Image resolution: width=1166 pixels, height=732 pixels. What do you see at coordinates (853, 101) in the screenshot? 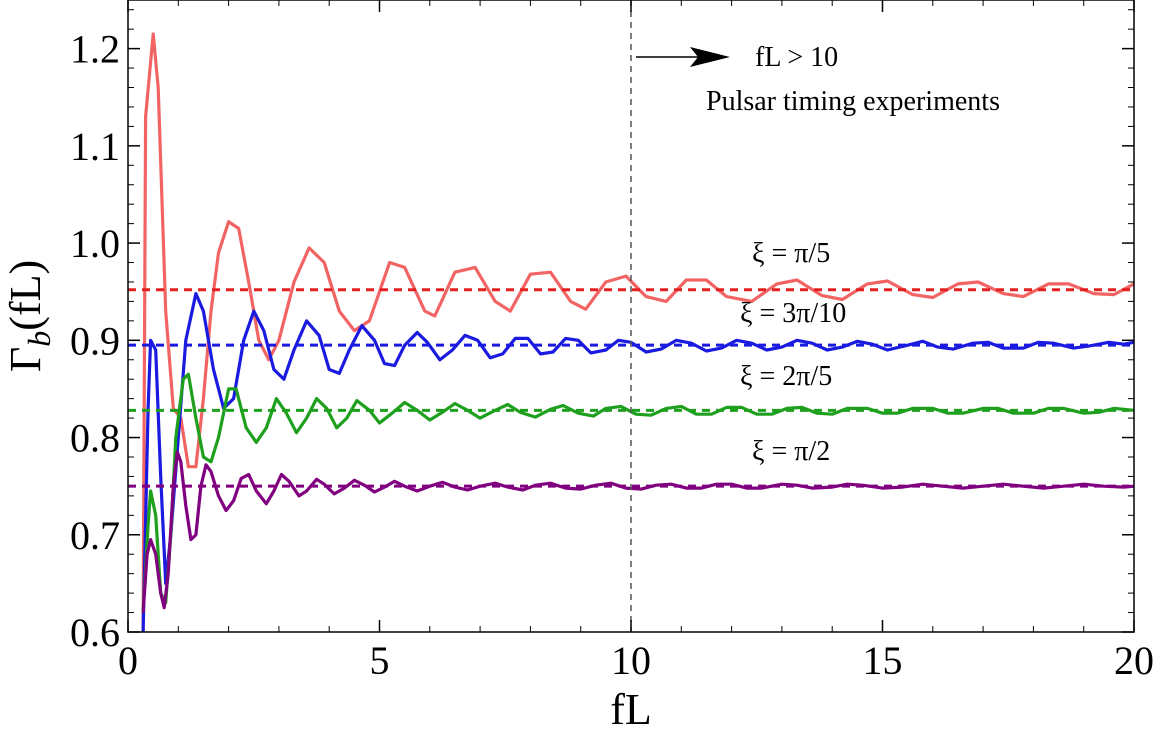
I see `annotation-region-text: Pulsar timing experiments` at bounding box center [853, 101].